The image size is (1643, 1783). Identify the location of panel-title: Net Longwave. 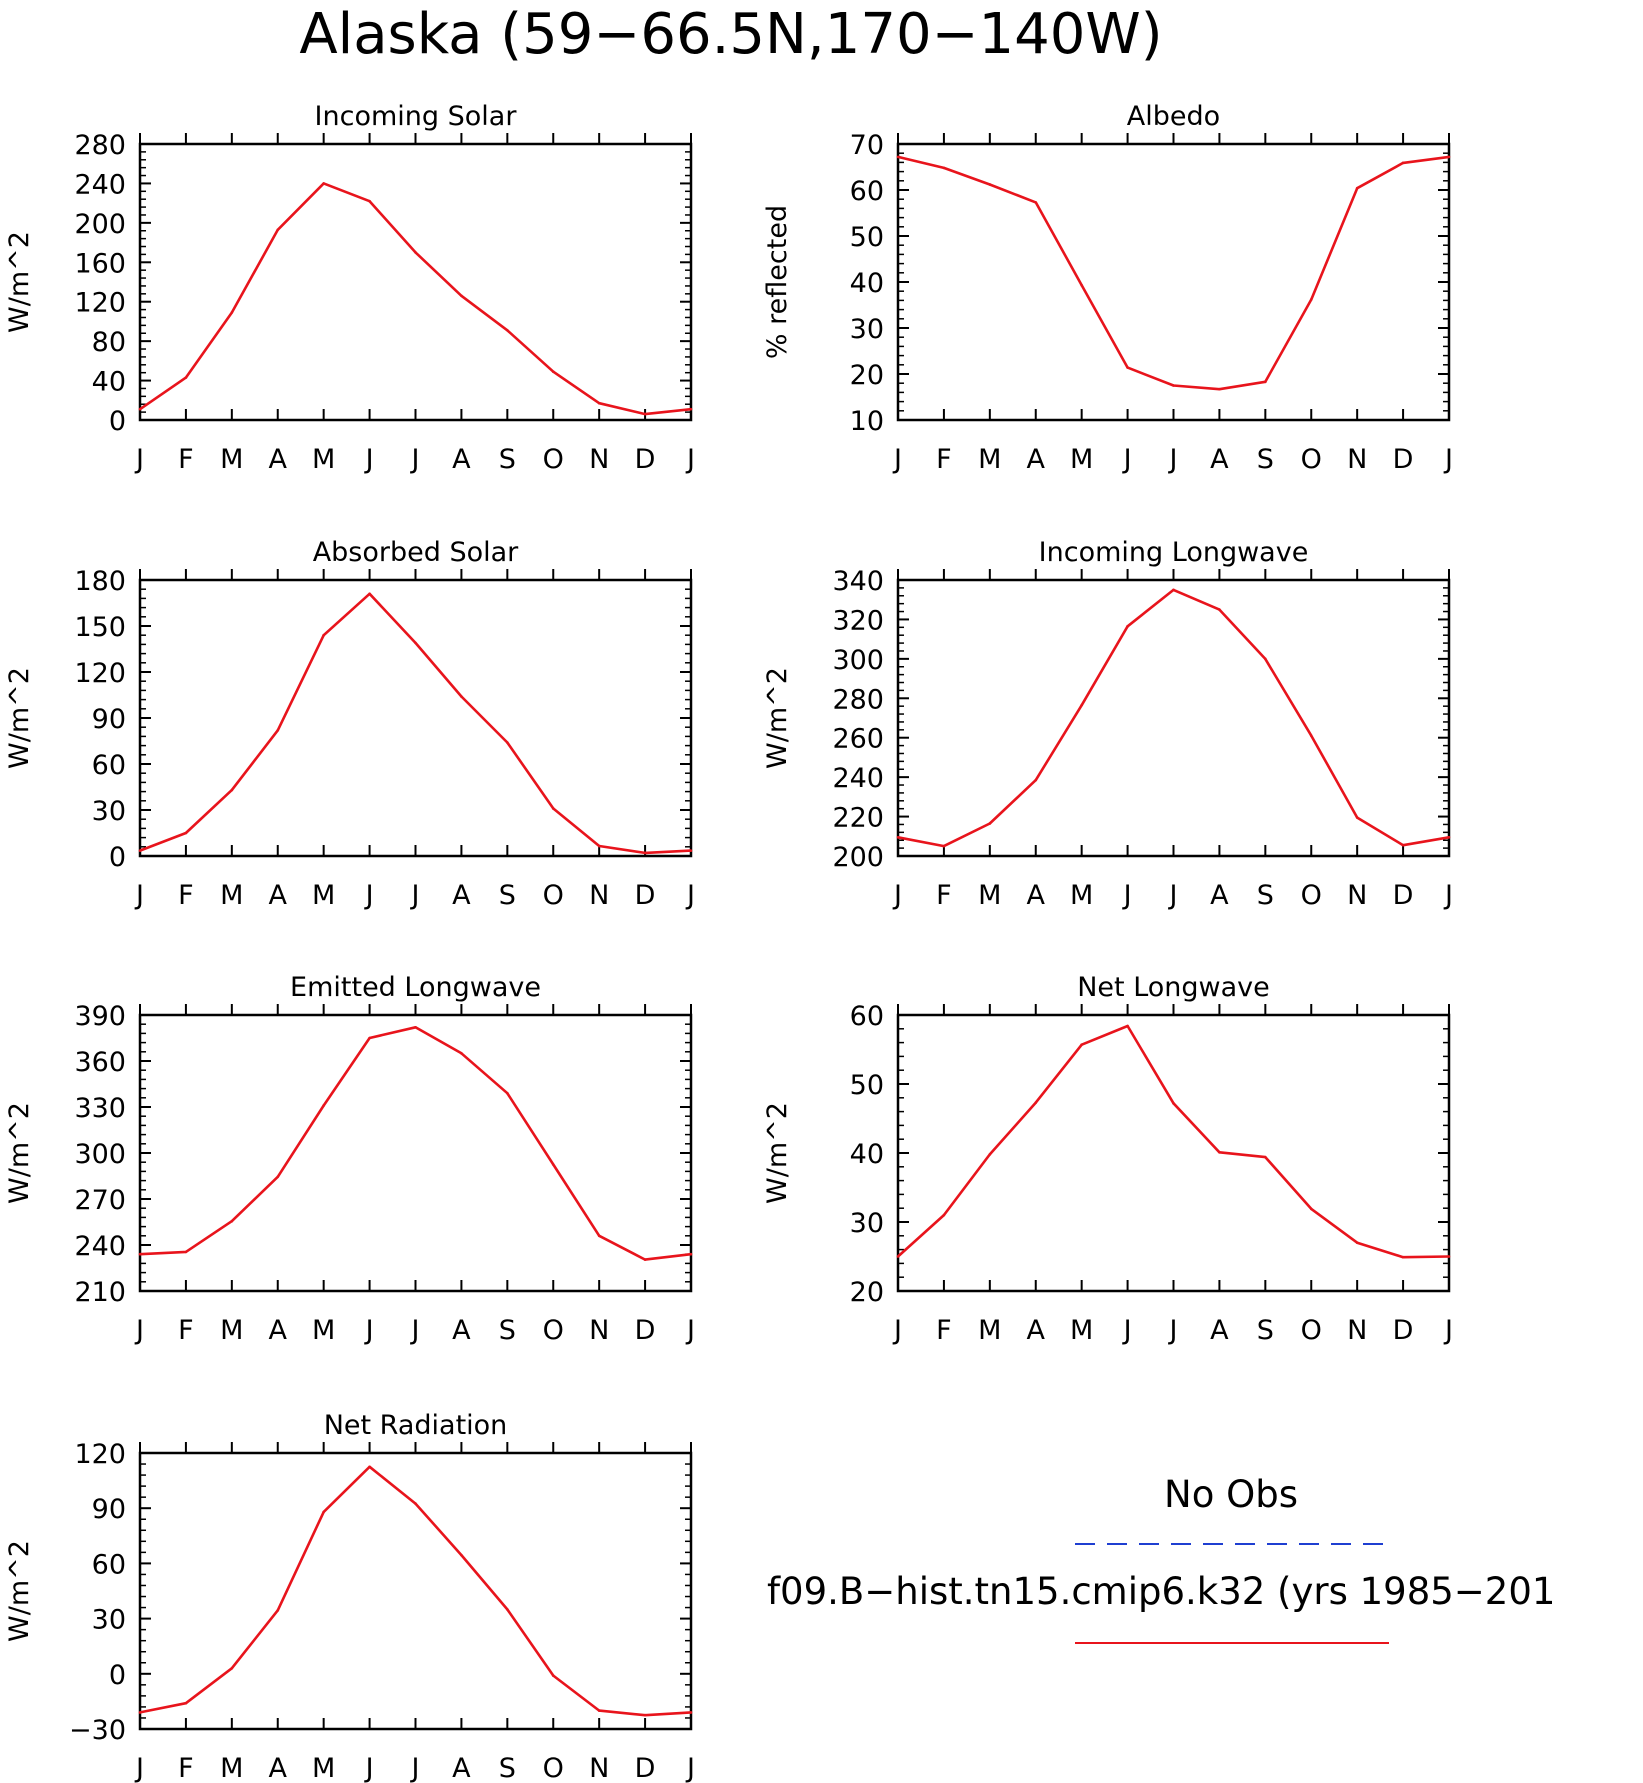
(1173, 987).